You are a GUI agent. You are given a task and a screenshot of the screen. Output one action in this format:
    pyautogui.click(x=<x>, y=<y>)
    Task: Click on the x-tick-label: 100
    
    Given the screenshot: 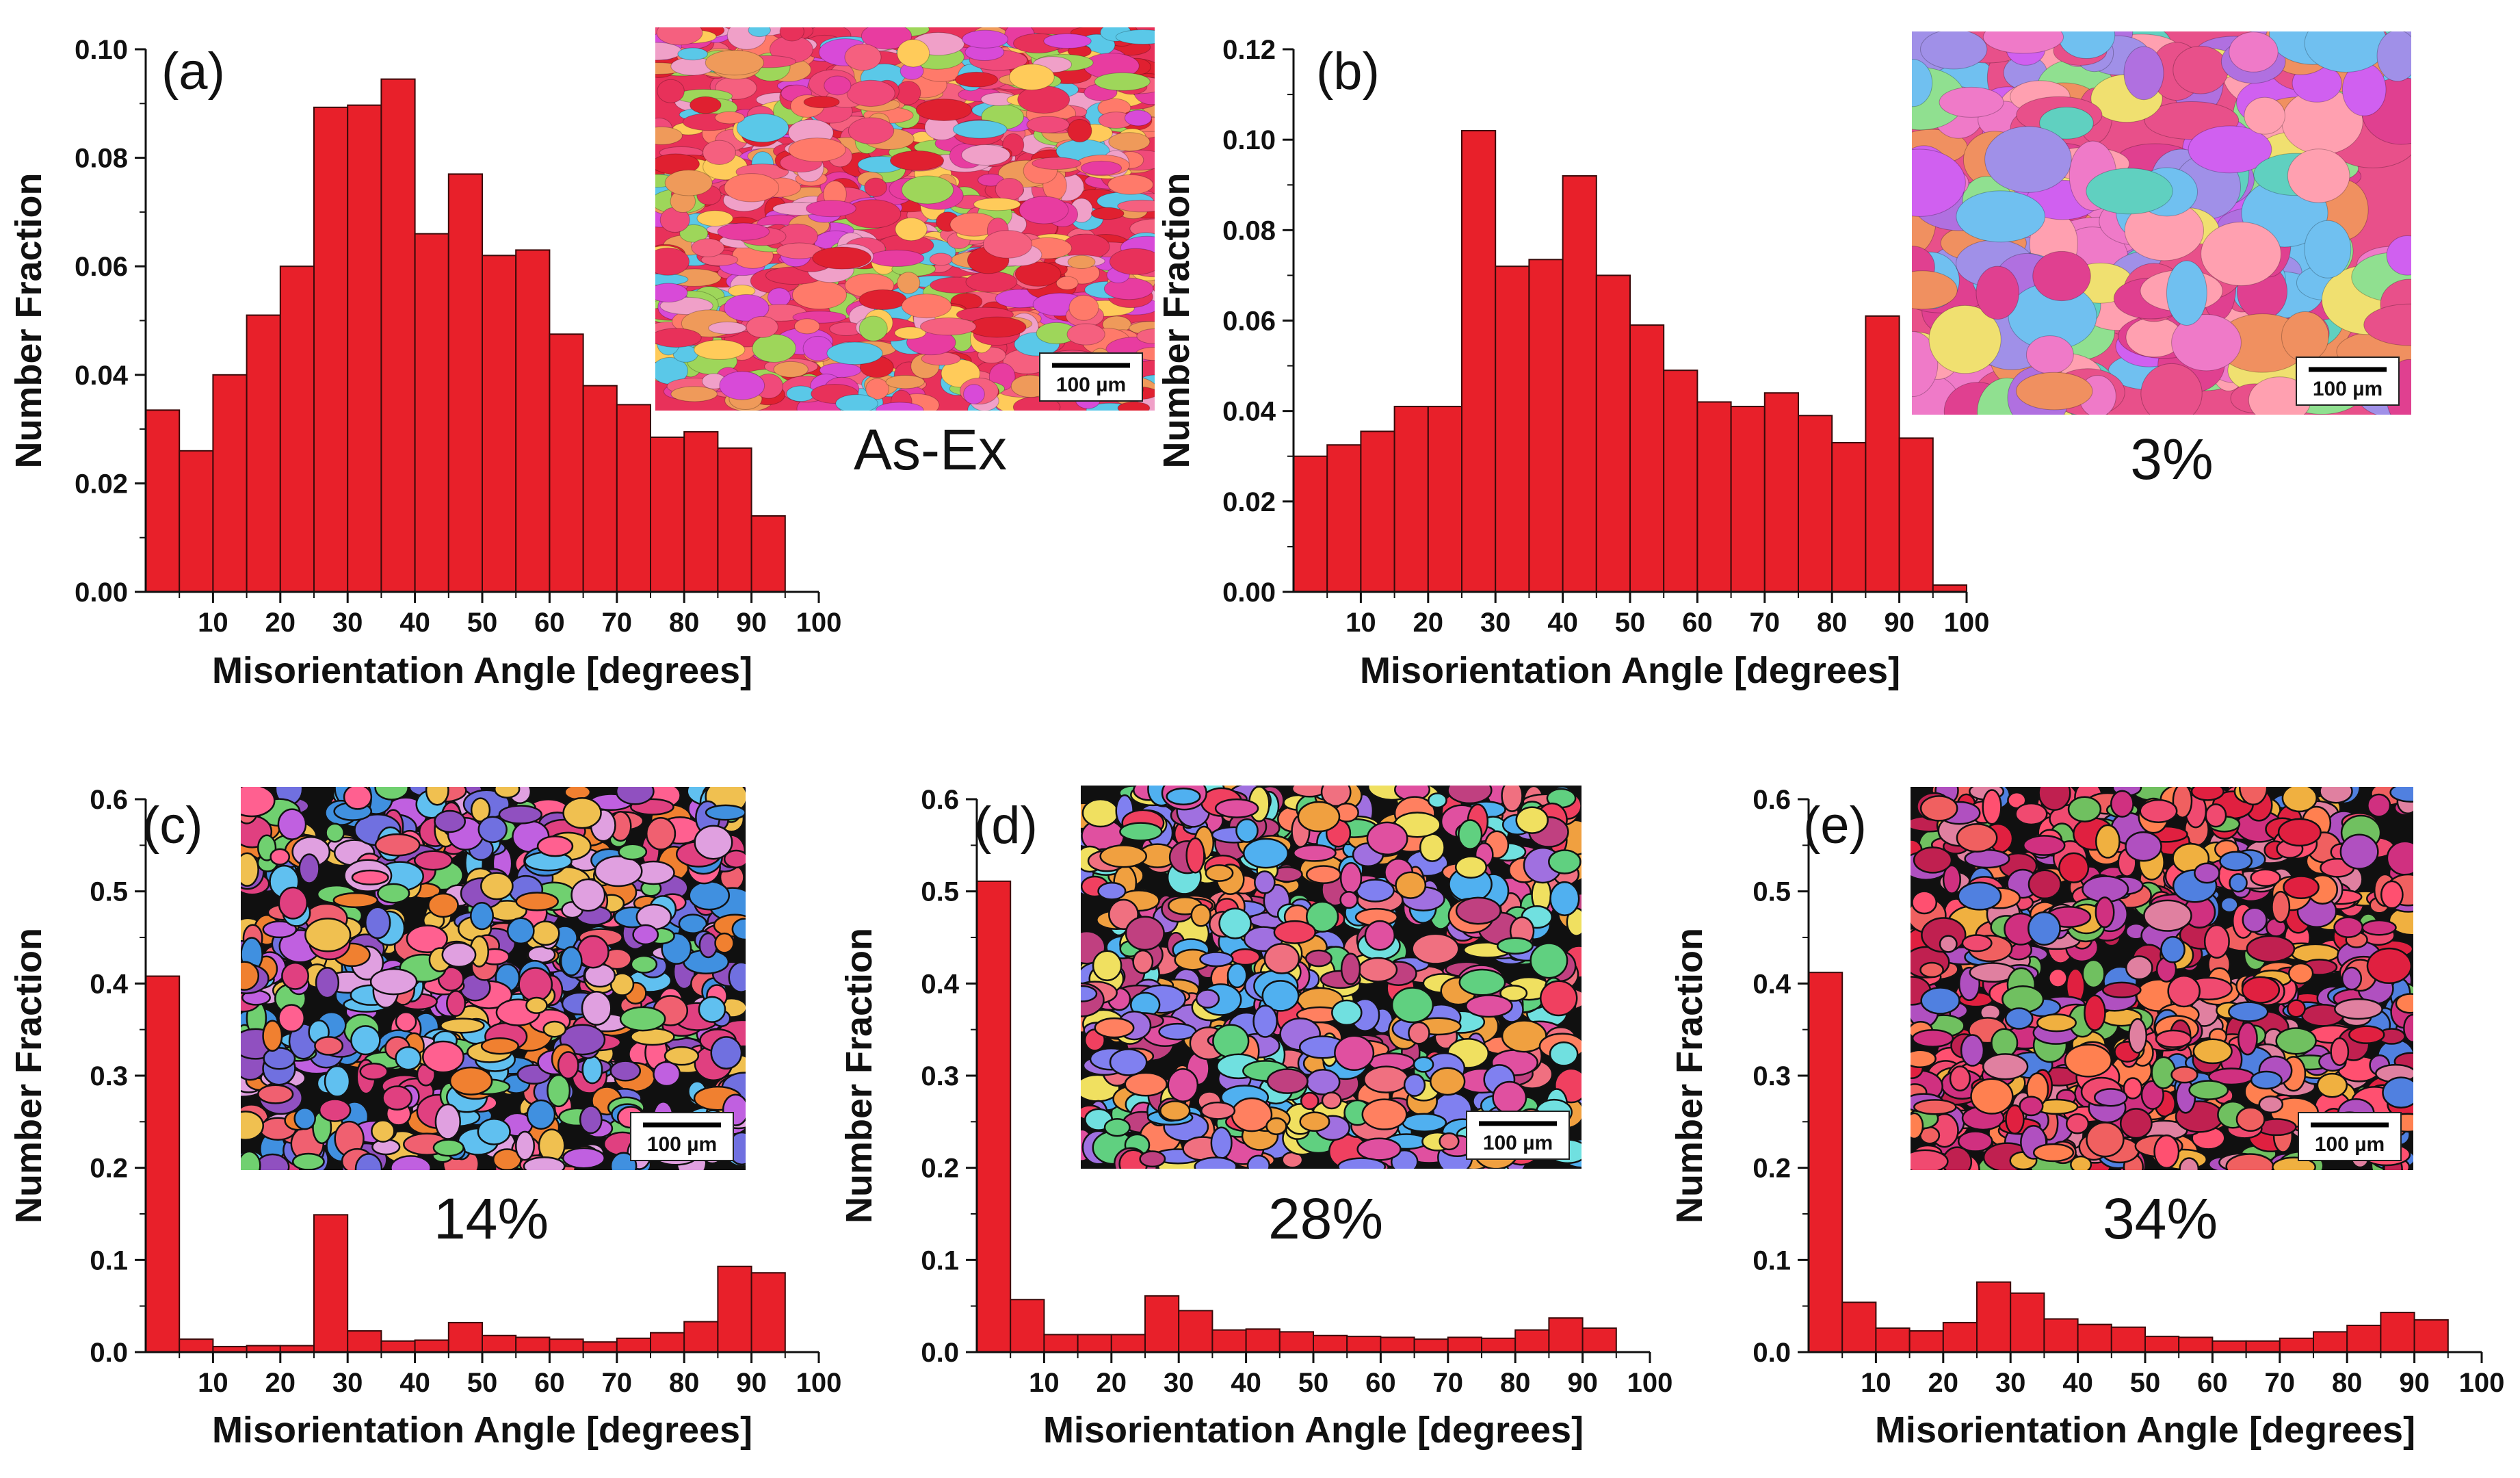 What is the action you would take?
    pyautogui.click(x=1967, y=623)
    